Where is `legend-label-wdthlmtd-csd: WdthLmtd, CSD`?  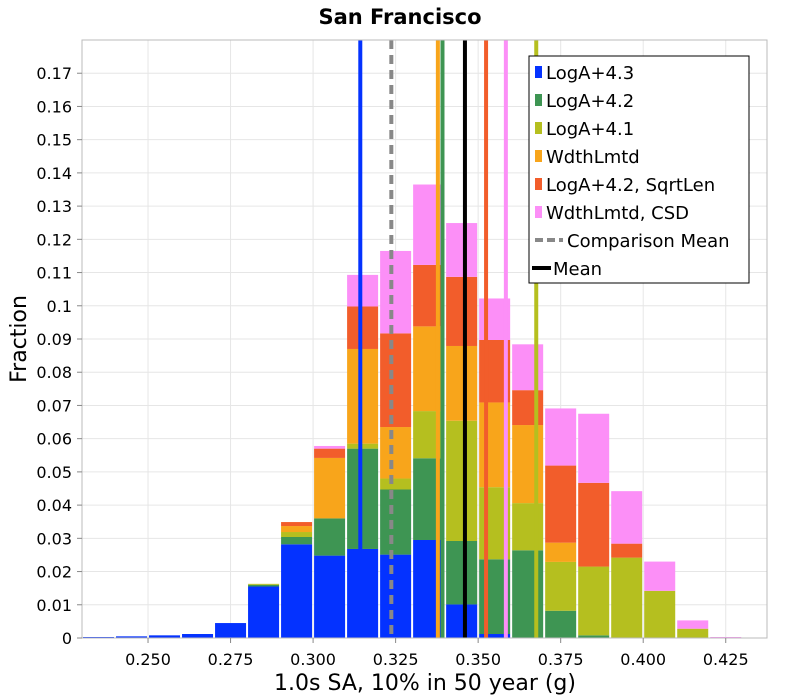
legend-label-wdthlmtd-csd: WdthLmtd, CSD is located at coordinates (617, 213).